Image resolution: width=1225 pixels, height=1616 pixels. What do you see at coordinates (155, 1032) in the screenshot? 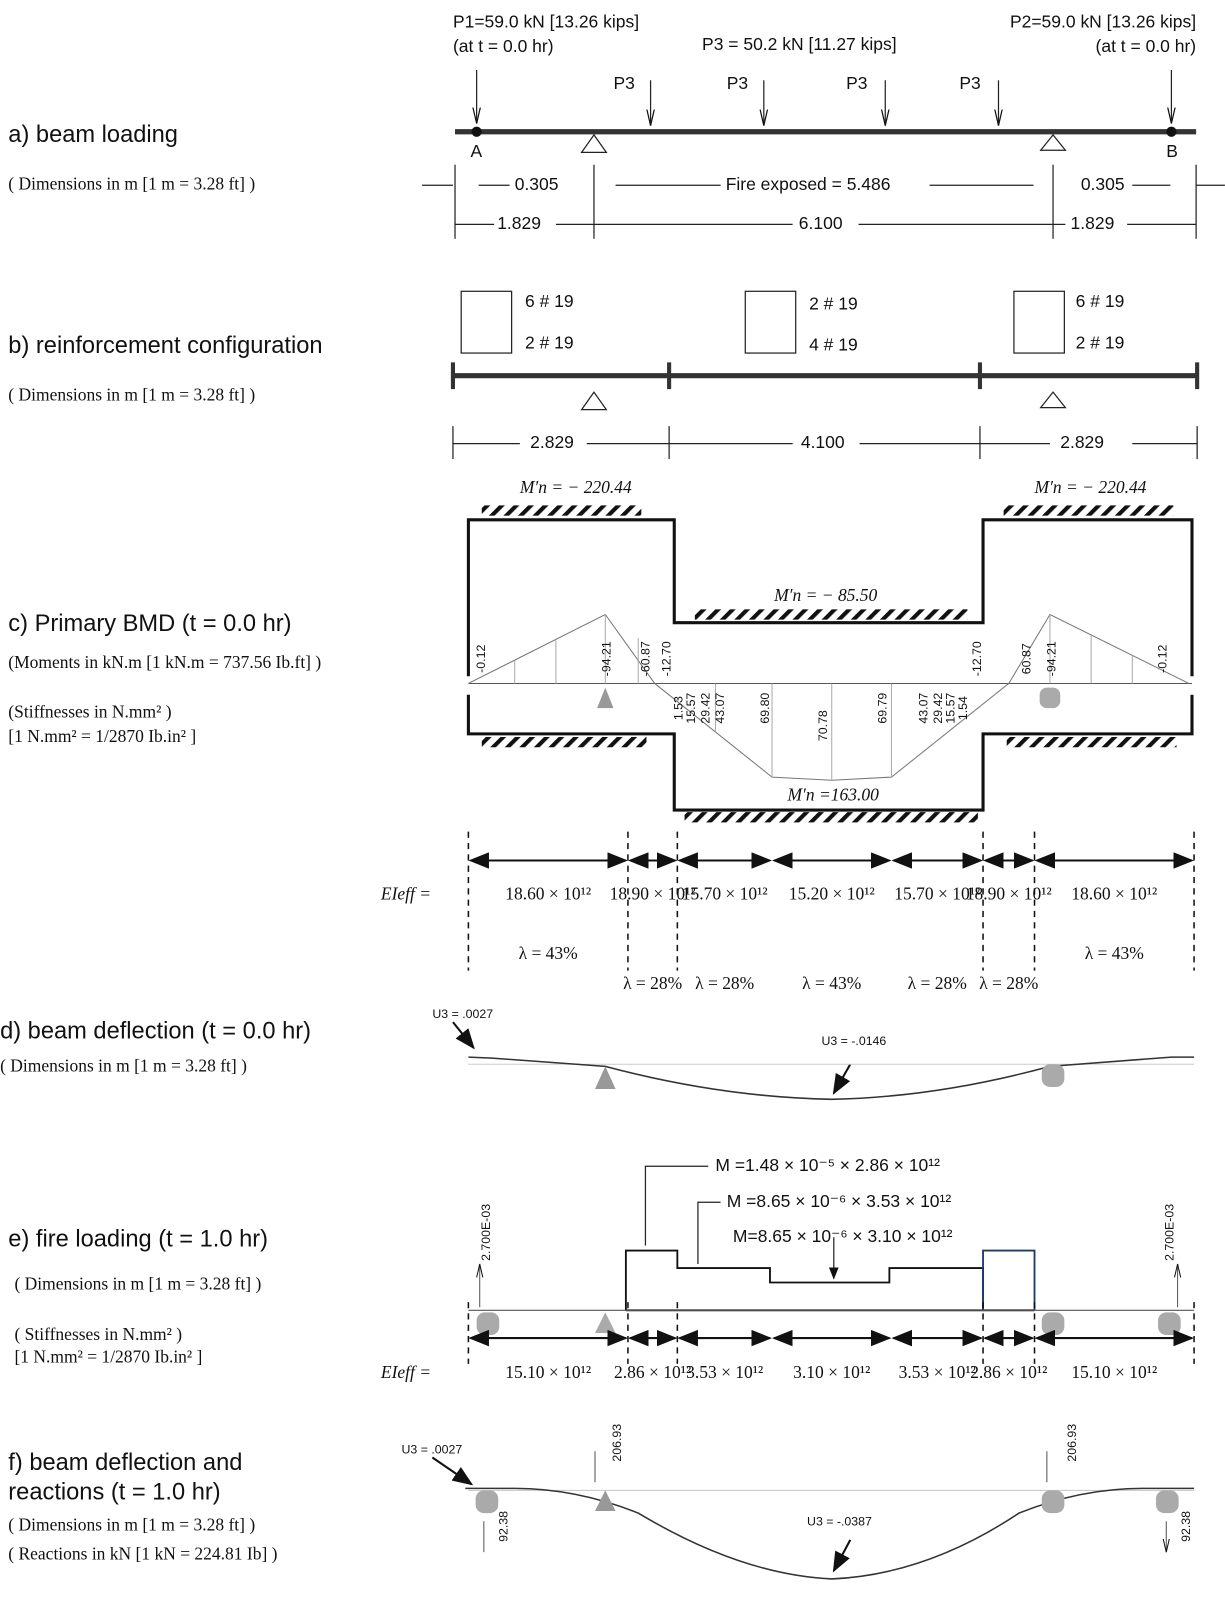
I see `label: d) beam deflection (t = 0.0 hr)` at bounding box center [155, 1032].